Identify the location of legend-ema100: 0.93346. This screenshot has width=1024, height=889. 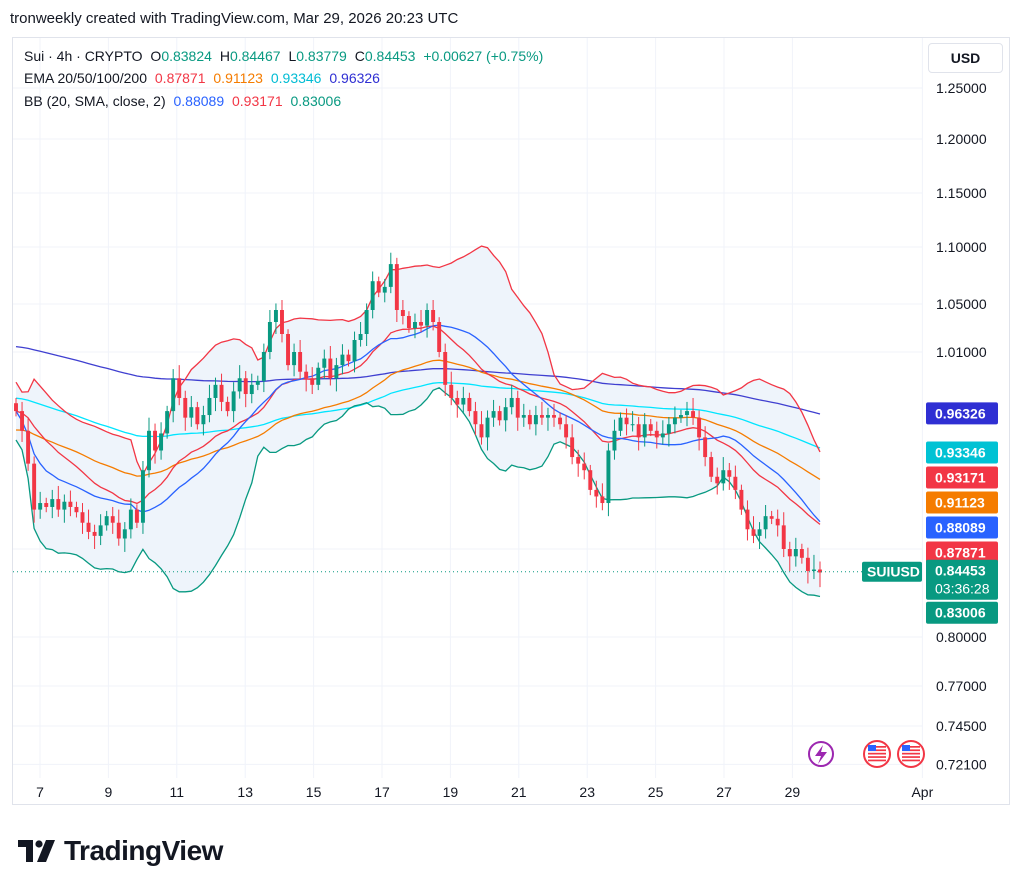
(296, 78).